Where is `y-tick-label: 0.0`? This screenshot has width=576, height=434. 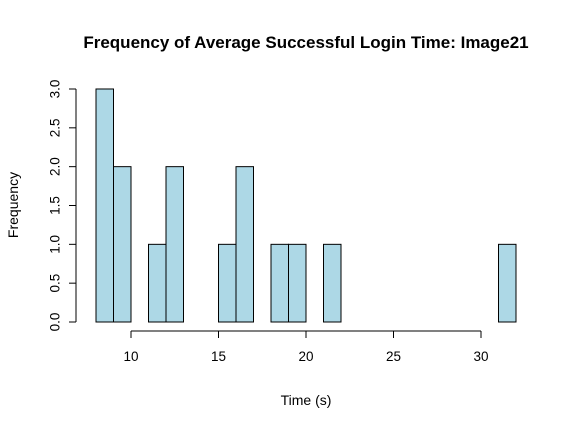 y-tick-label: 0.0 is located at coordinates (55, 322).